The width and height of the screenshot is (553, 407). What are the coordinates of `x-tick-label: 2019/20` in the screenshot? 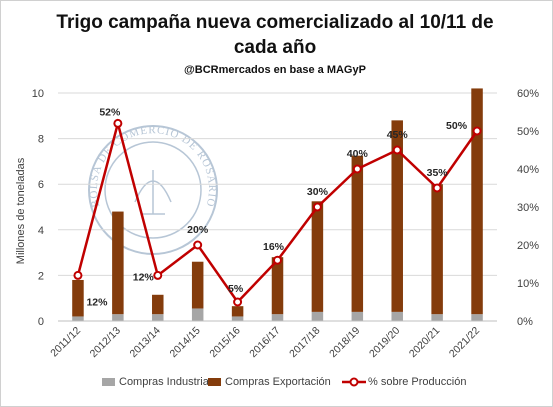 It's located at (384, 342).